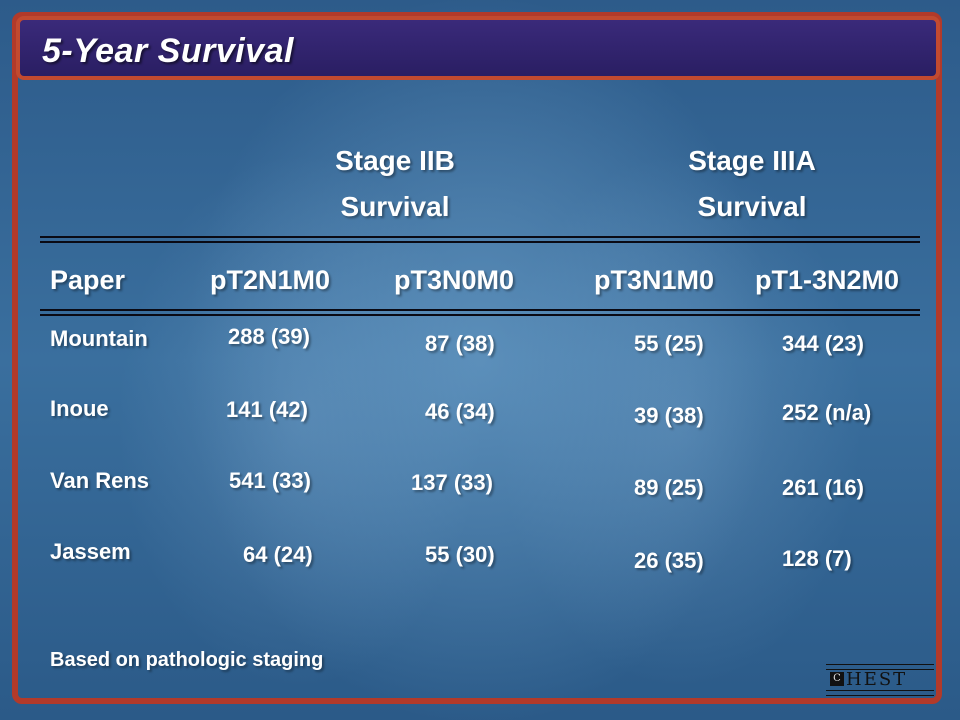 This screenshot has height=720, width=960. Describe the element at coordinates (88, 280) in the screenshot. I see `column-header-paper: Paper` at that location.